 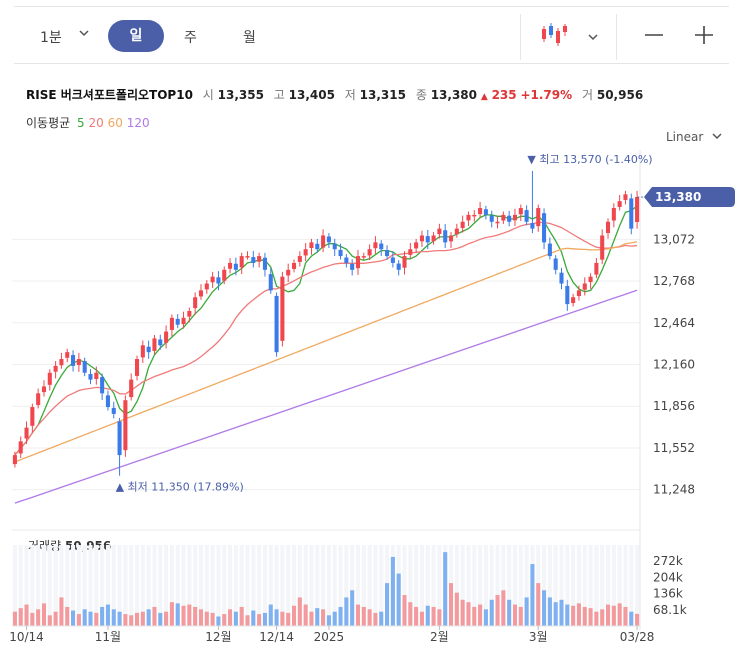 What do you see at coordinates (439, 637) in the screenshot?
I see `x-tick-label: 2월` at bounding box center [439, 637].